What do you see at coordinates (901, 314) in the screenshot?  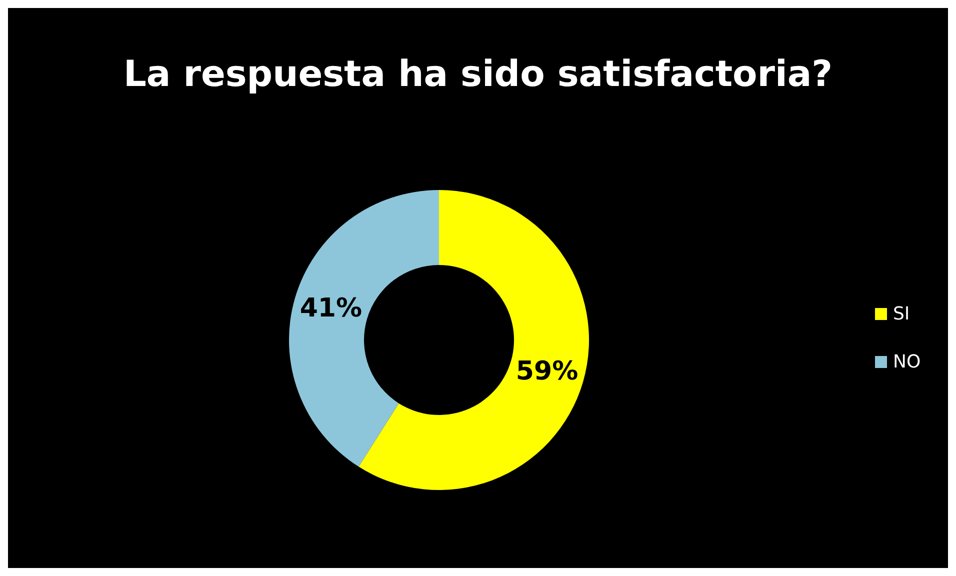 I see `legend-label: SI` at bounding box center [901, 314].